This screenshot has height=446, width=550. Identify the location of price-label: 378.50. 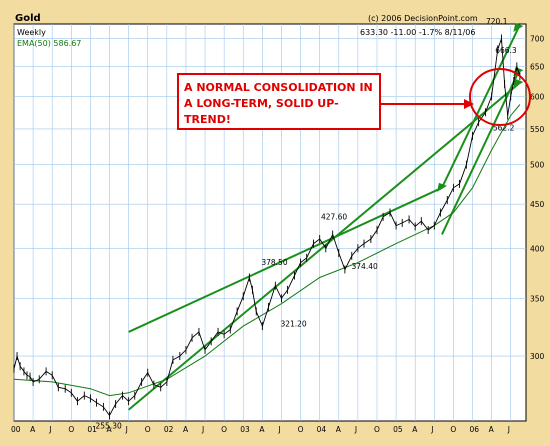
(274, 262).